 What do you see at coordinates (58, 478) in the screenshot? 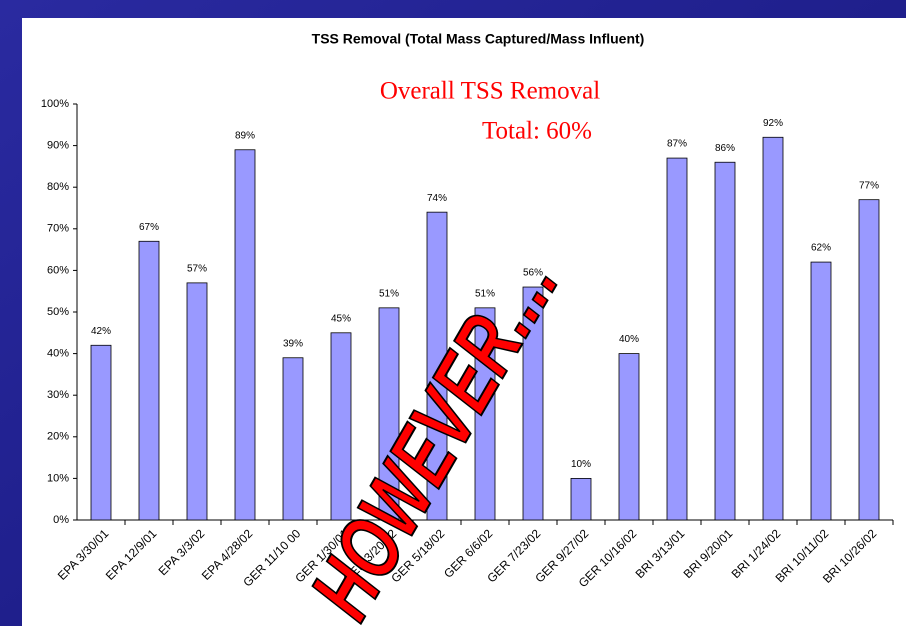
I see `y-tick-label: 10%` at bounding box center [58, 478].